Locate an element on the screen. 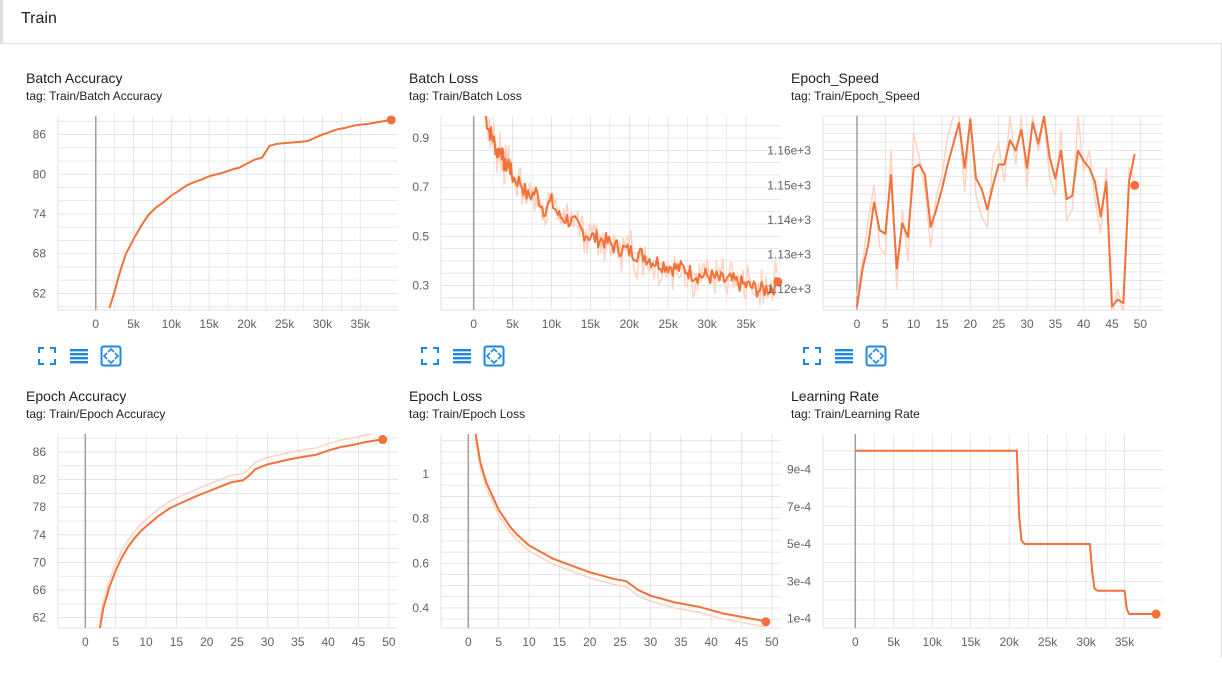 This screenshot has width=1222, height=688. y-tick-label: 0.7 is located at coordinates (420, 187).